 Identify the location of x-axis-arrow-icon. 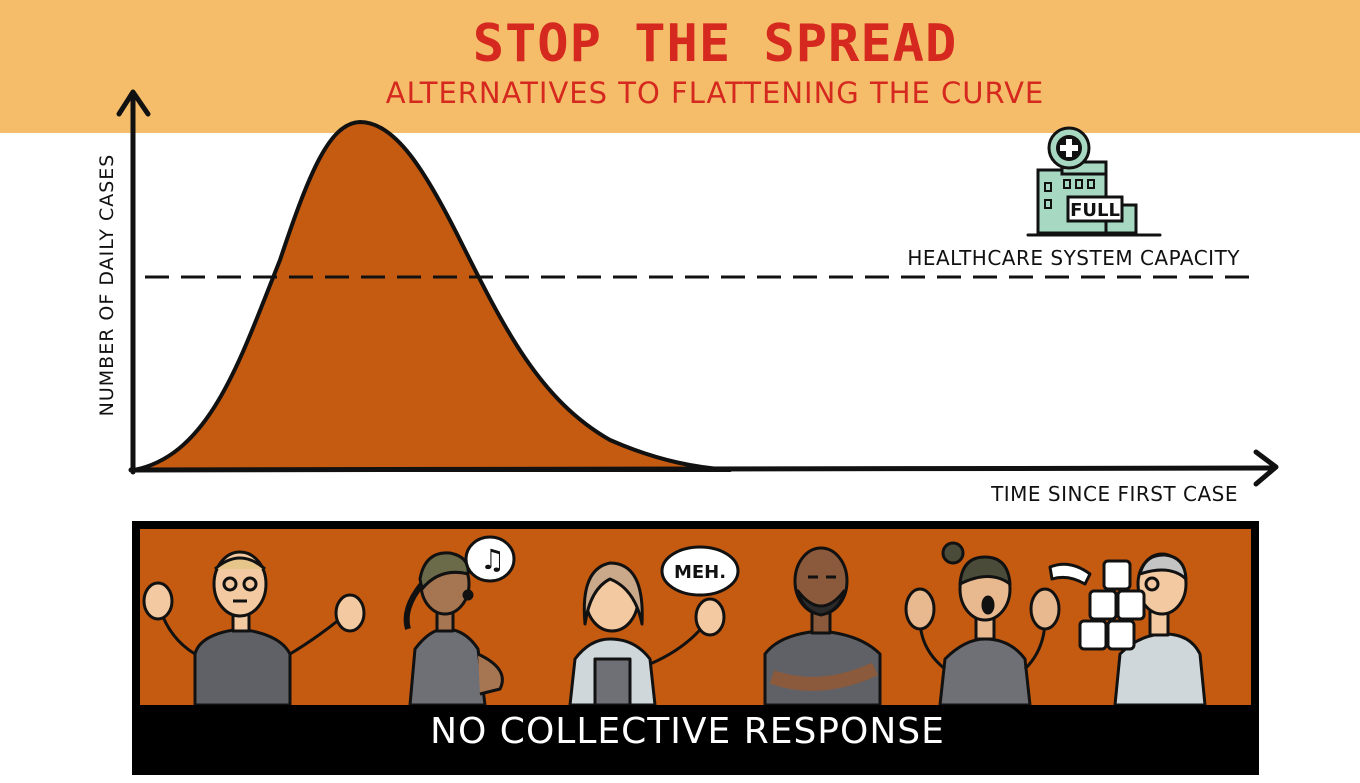
(1266, 468).